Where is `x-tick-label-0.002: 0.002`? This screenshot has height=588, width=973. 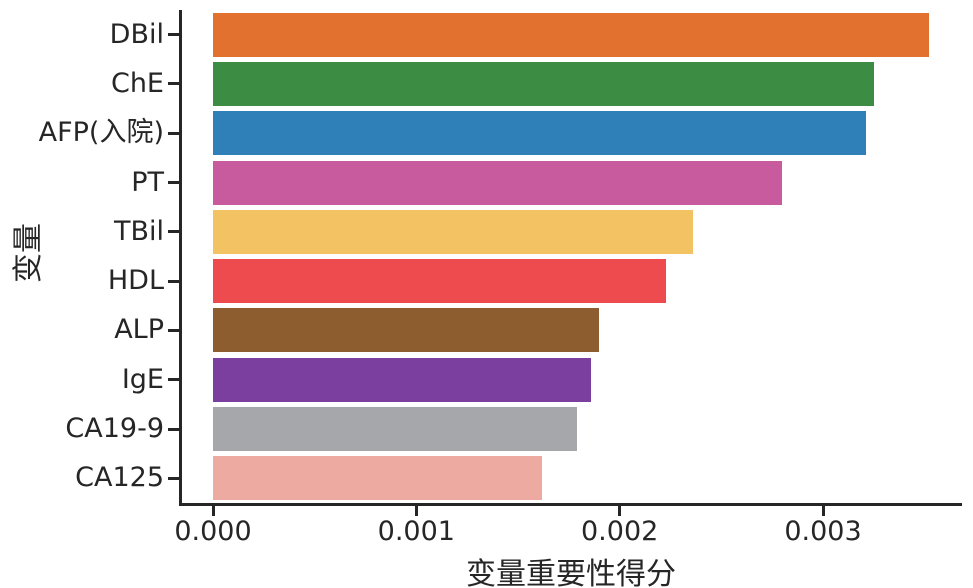 x-tick-label-0.002: 0.002 is located at coordinates (620, 531).